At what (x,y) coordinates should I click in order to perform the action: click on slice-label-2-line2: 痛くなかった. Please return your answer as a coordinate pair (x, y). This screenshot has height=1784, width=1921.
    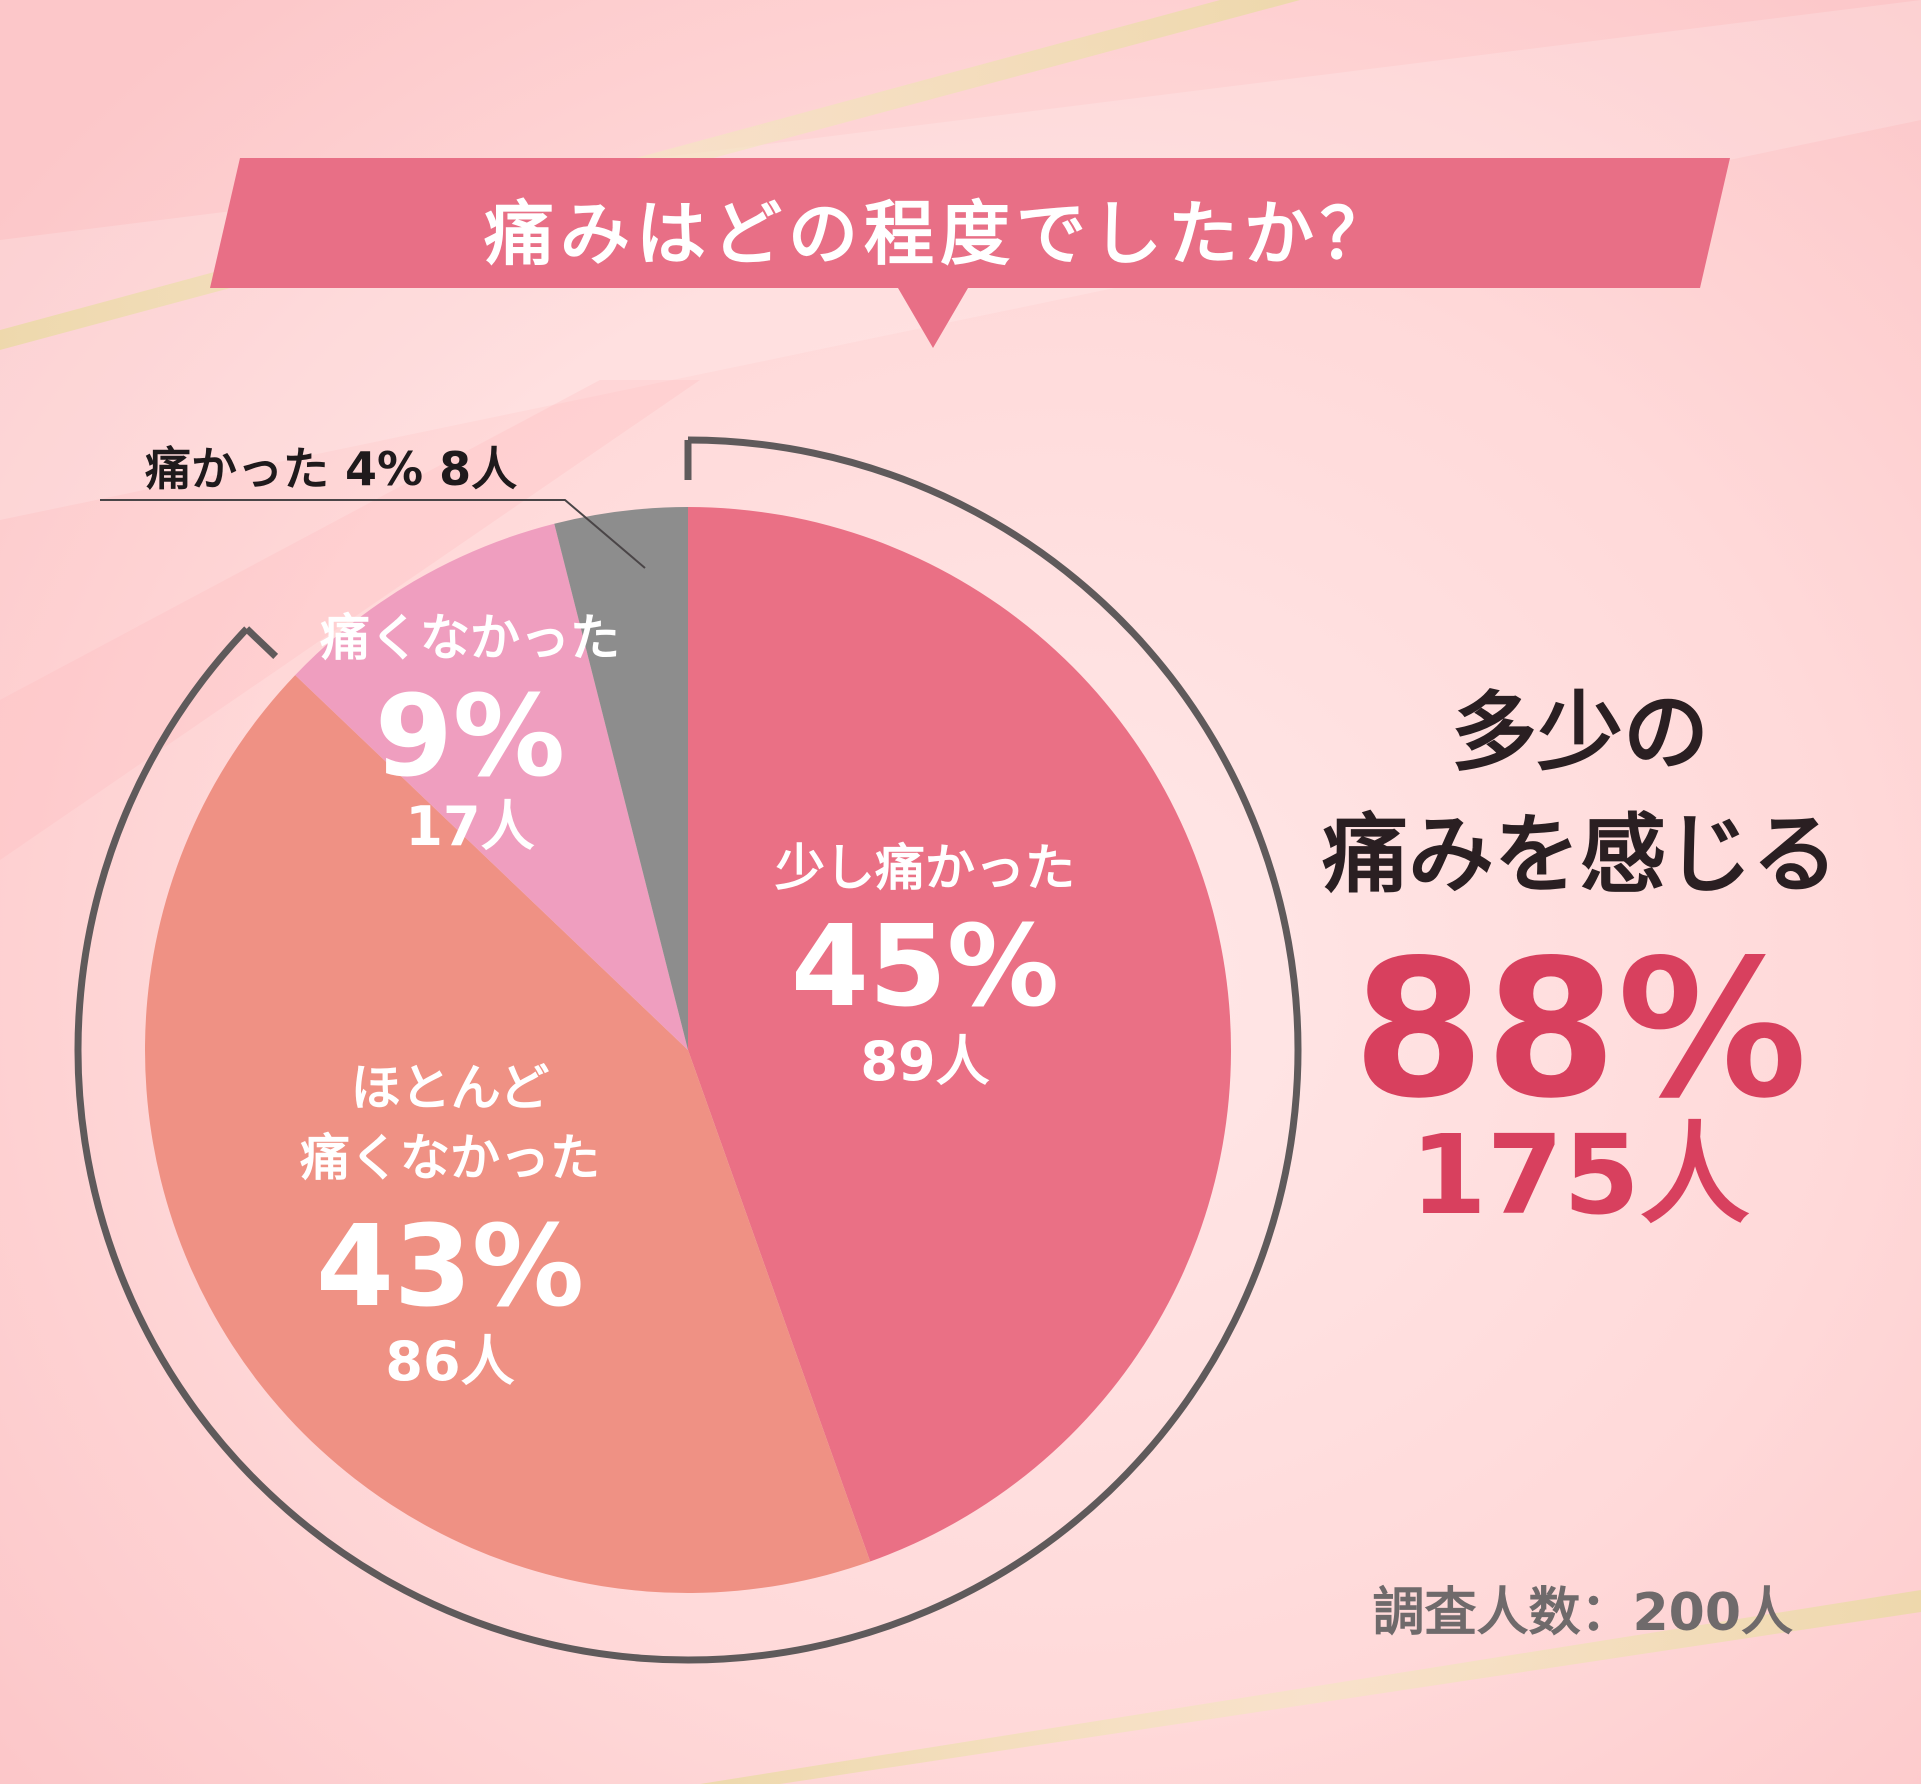
    Looking at the image, I should click on (450, 1158).